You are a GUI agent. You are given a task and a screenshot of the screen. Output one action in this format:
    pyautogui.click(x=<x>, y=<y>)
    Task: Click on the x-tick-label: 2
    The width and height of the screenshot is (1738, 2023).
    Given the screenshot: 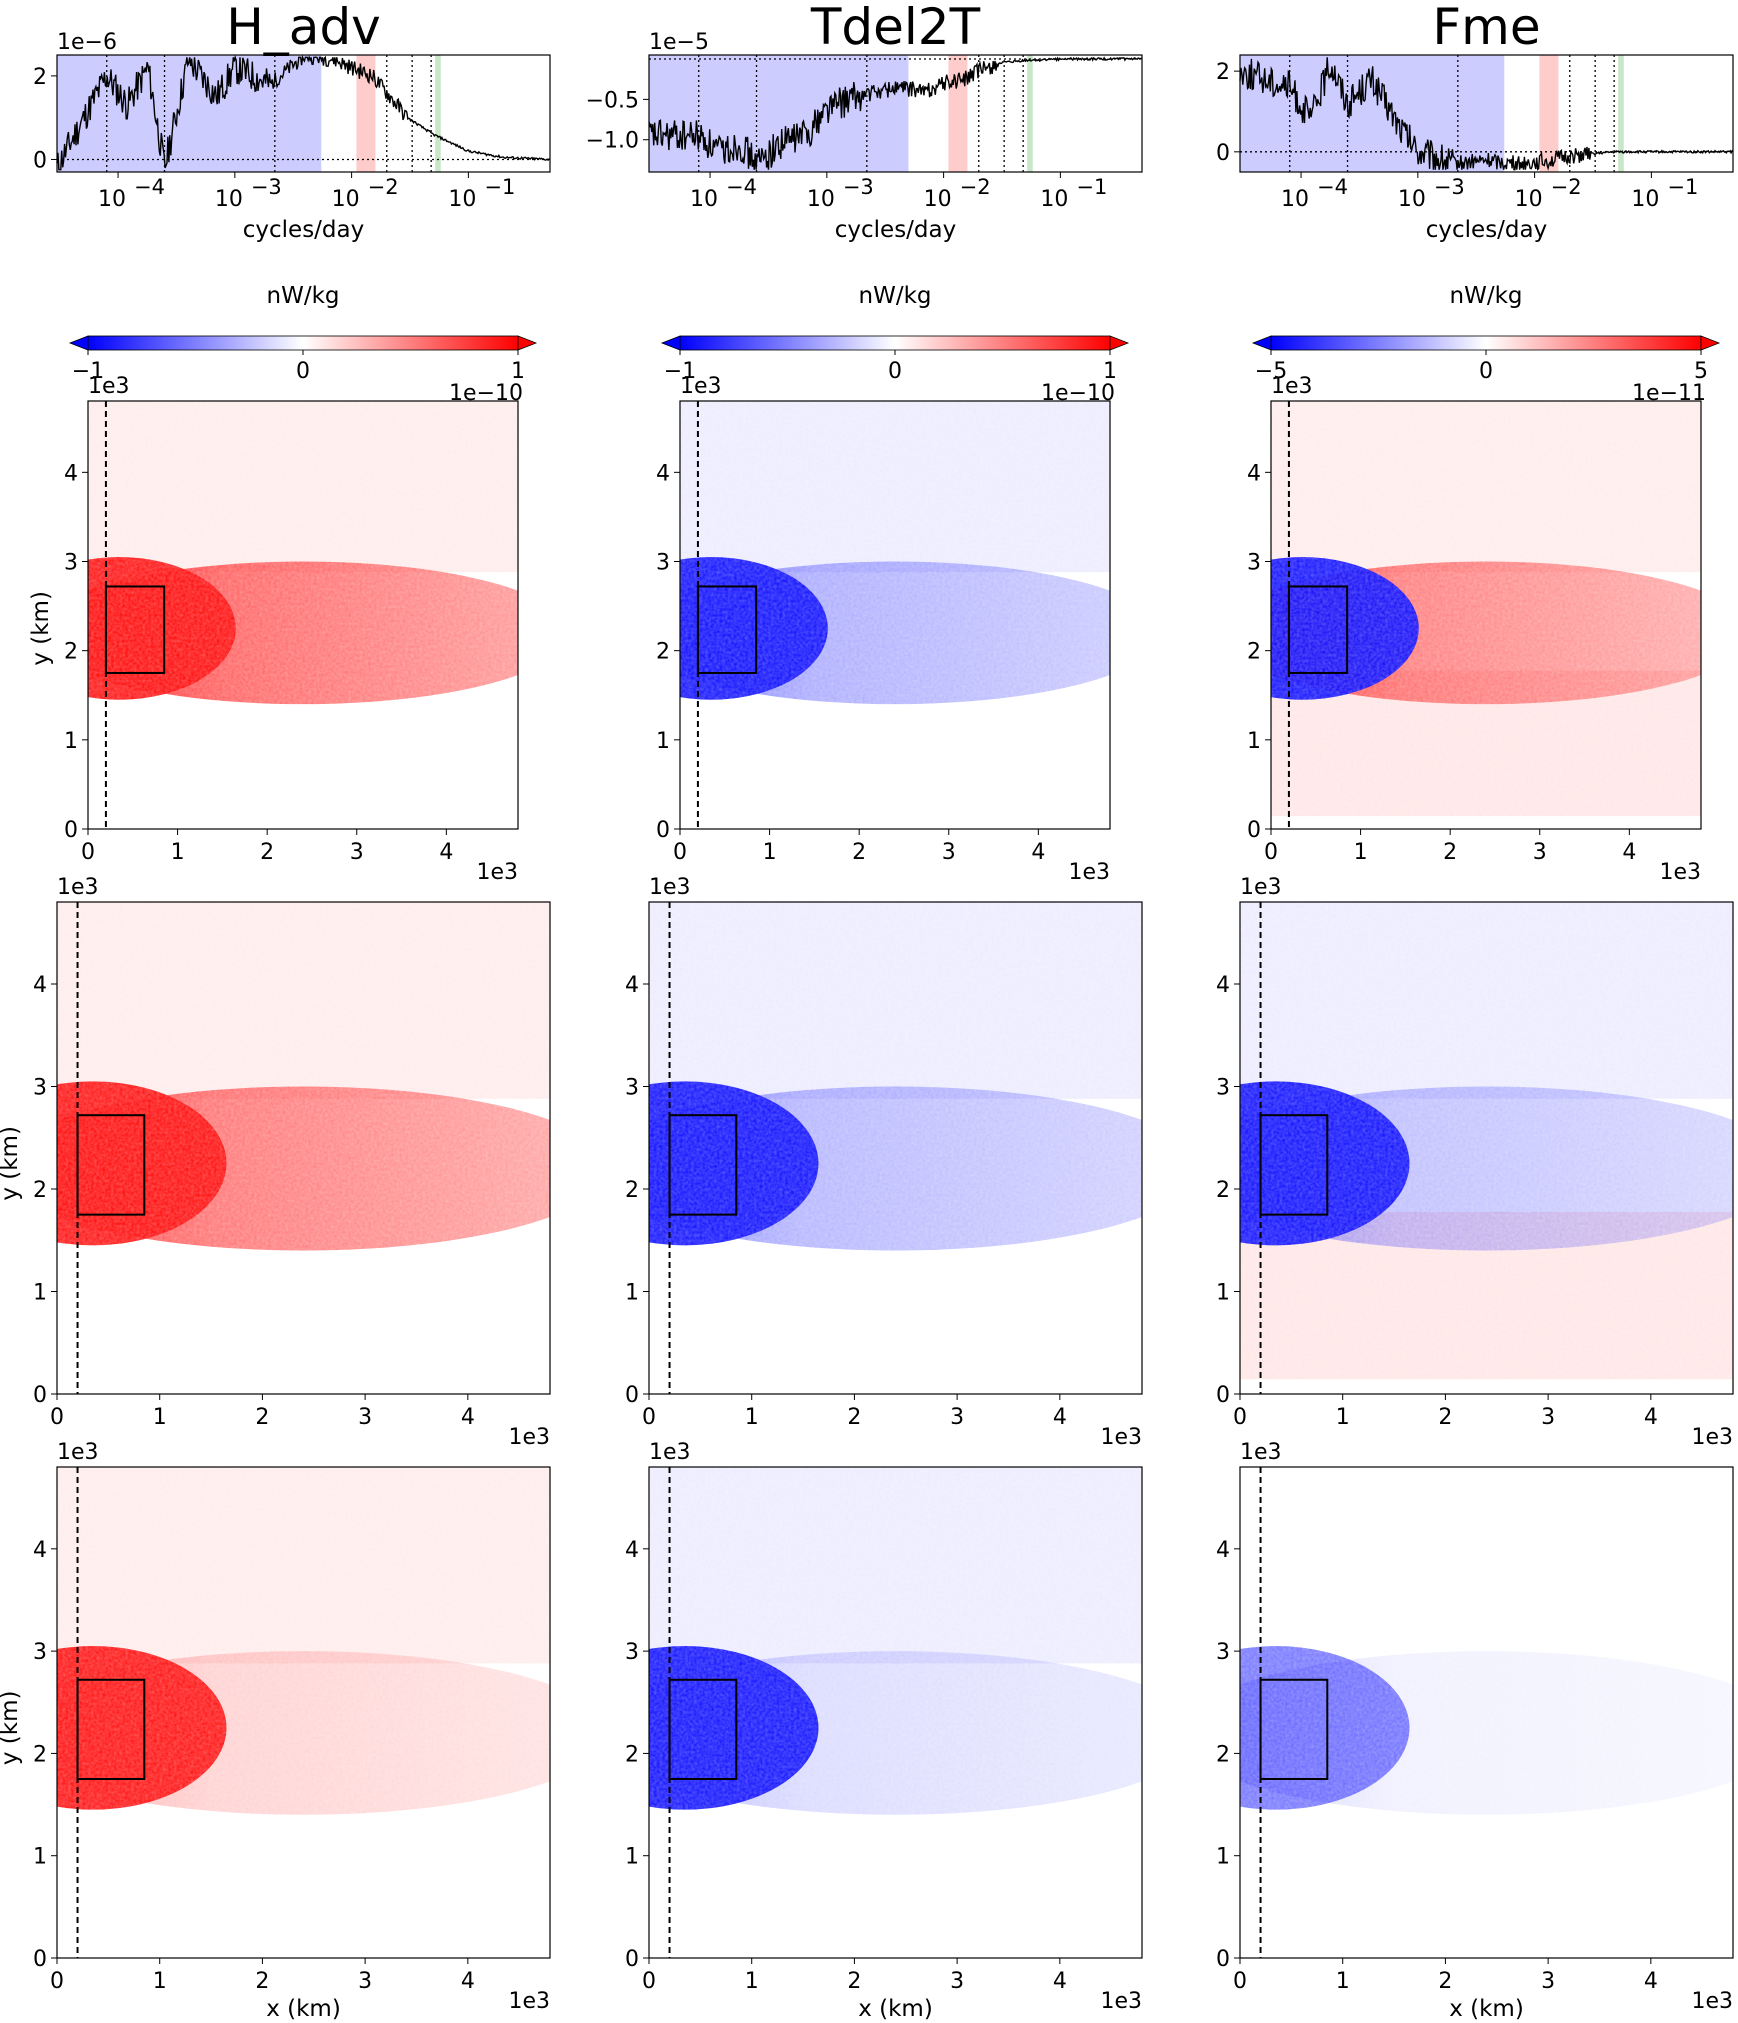 What is the action you would take?
    pyautogui.click(x=854, y=1981)
    